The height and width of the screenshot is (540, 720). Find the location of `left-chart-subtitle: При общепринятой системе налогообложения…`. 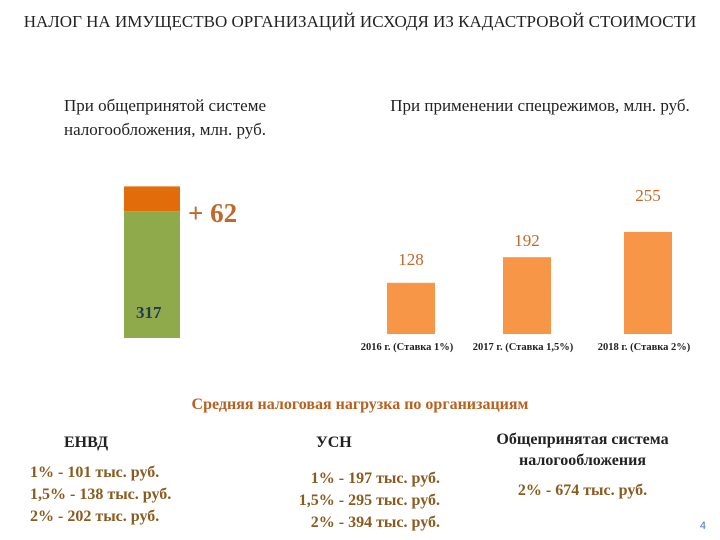

left-chart-subtitle: При общепринятой системе налогообложения… is located at coordinates (165, 117).